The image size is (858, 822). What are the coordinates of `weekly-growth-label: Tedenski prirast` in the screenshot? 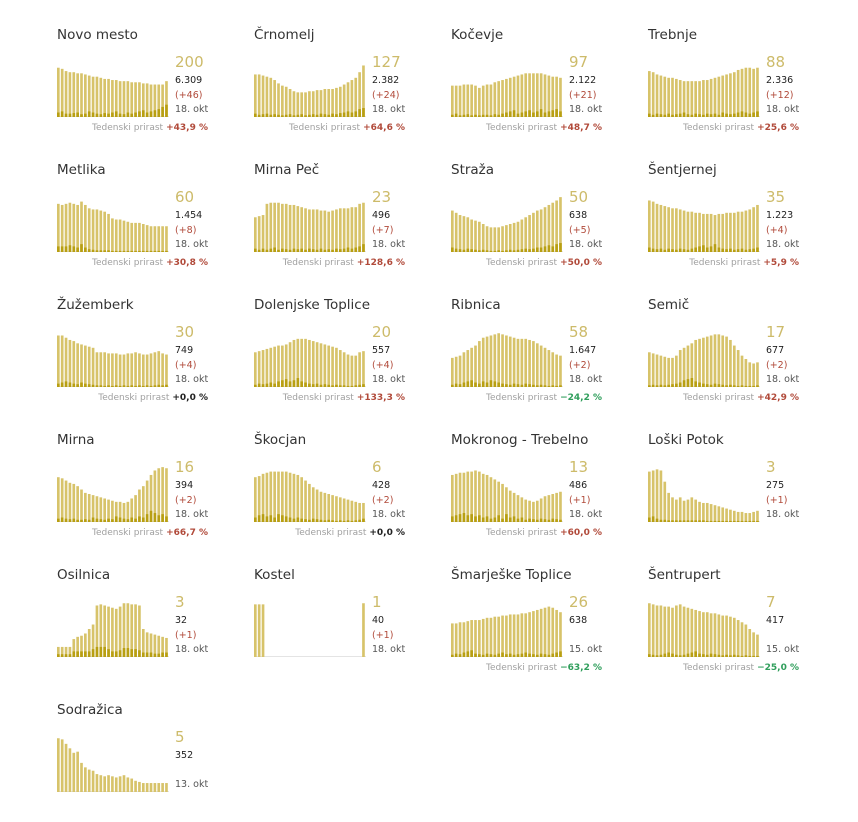 It's located at (522, 668).